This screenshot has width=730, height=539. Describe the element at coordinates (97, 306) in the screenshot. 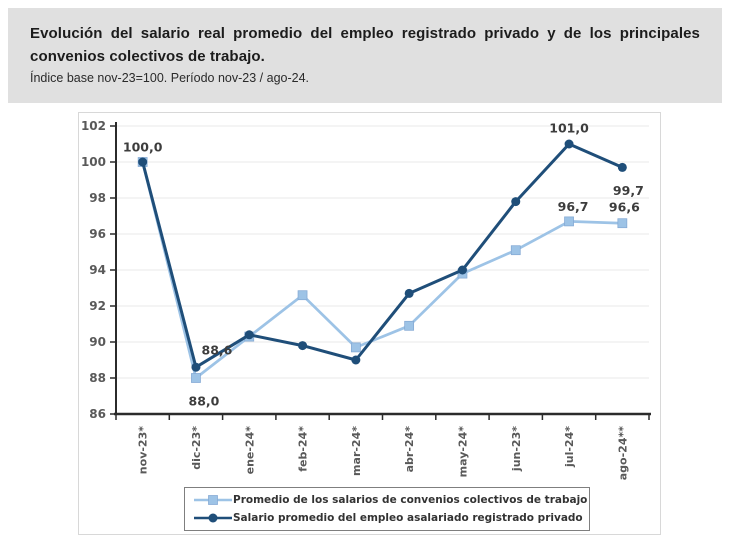

I see `y-tick-label: 92` at that location.